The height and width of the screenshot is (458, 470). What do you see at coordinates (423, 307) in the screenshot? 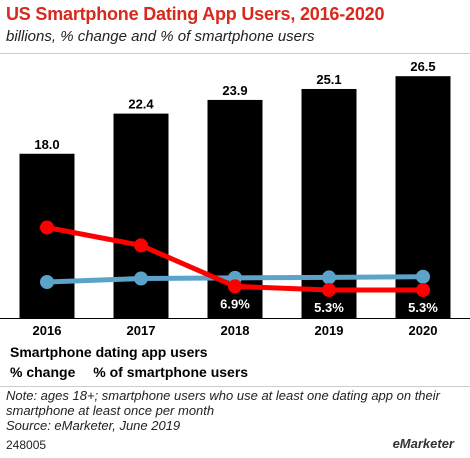
I see `point-label-change-2020: 5.3%` at bounding box center [423, 307].